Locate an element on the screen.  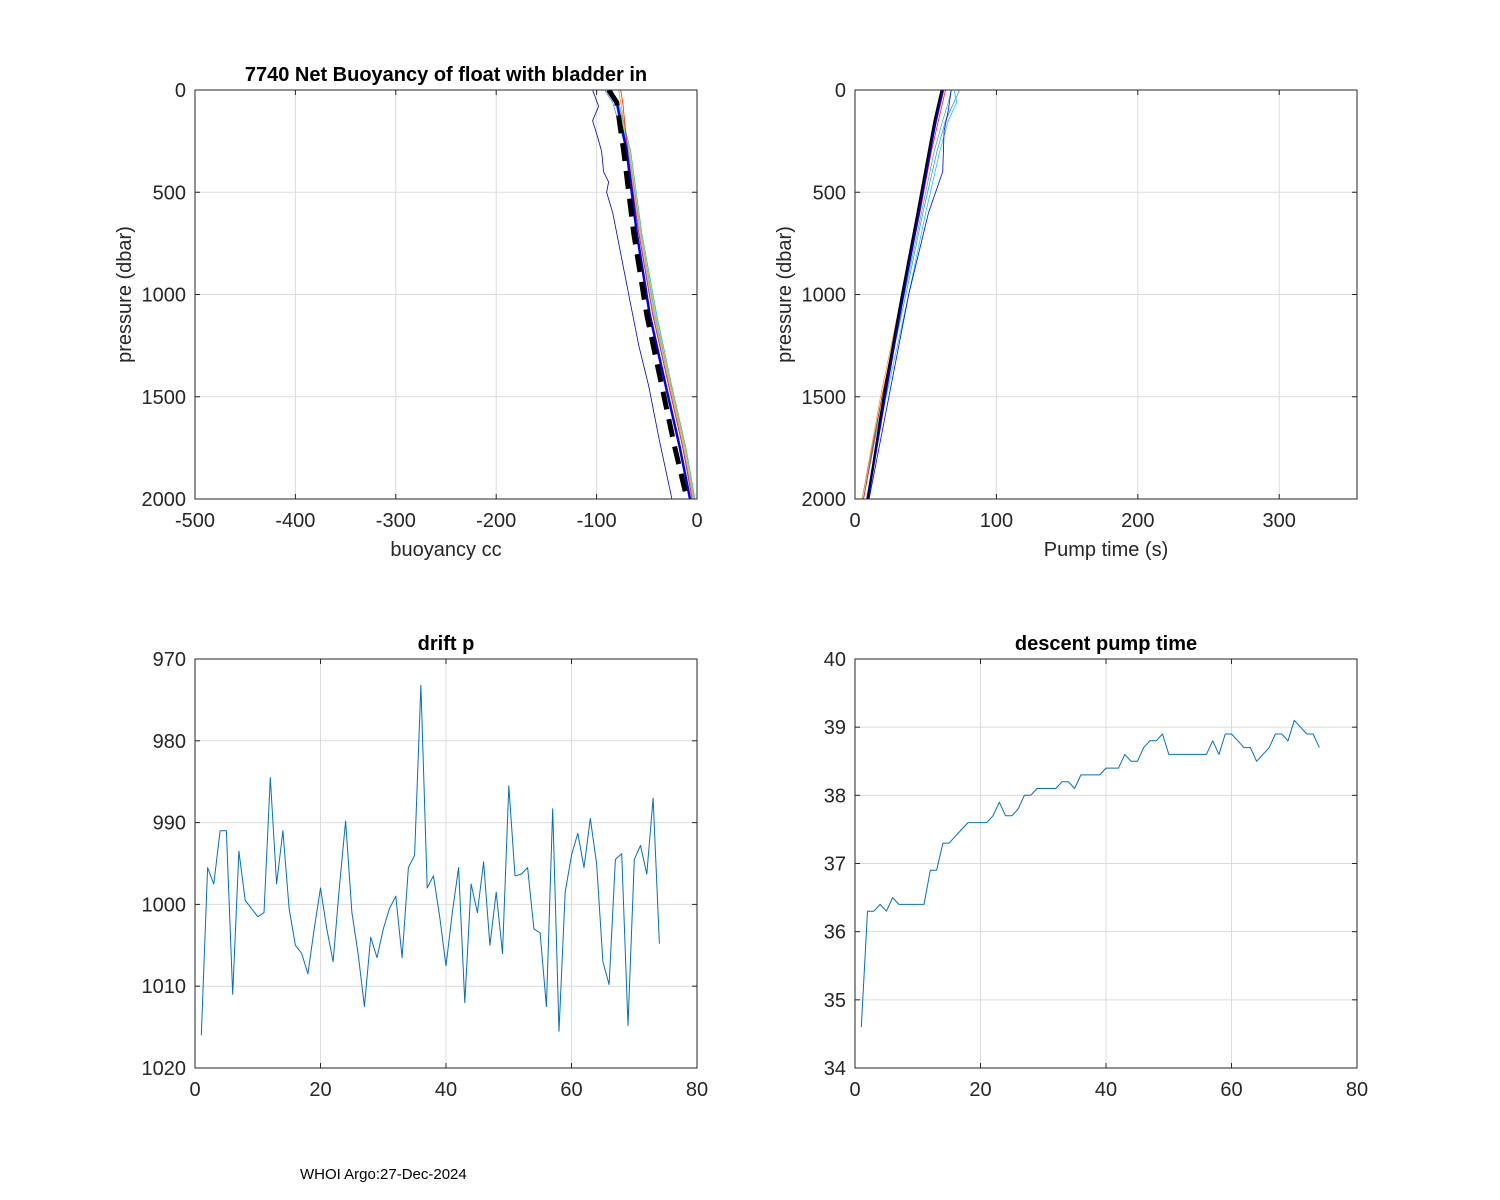
y-tick-label: 1010 is located at coordinates (164, 987).